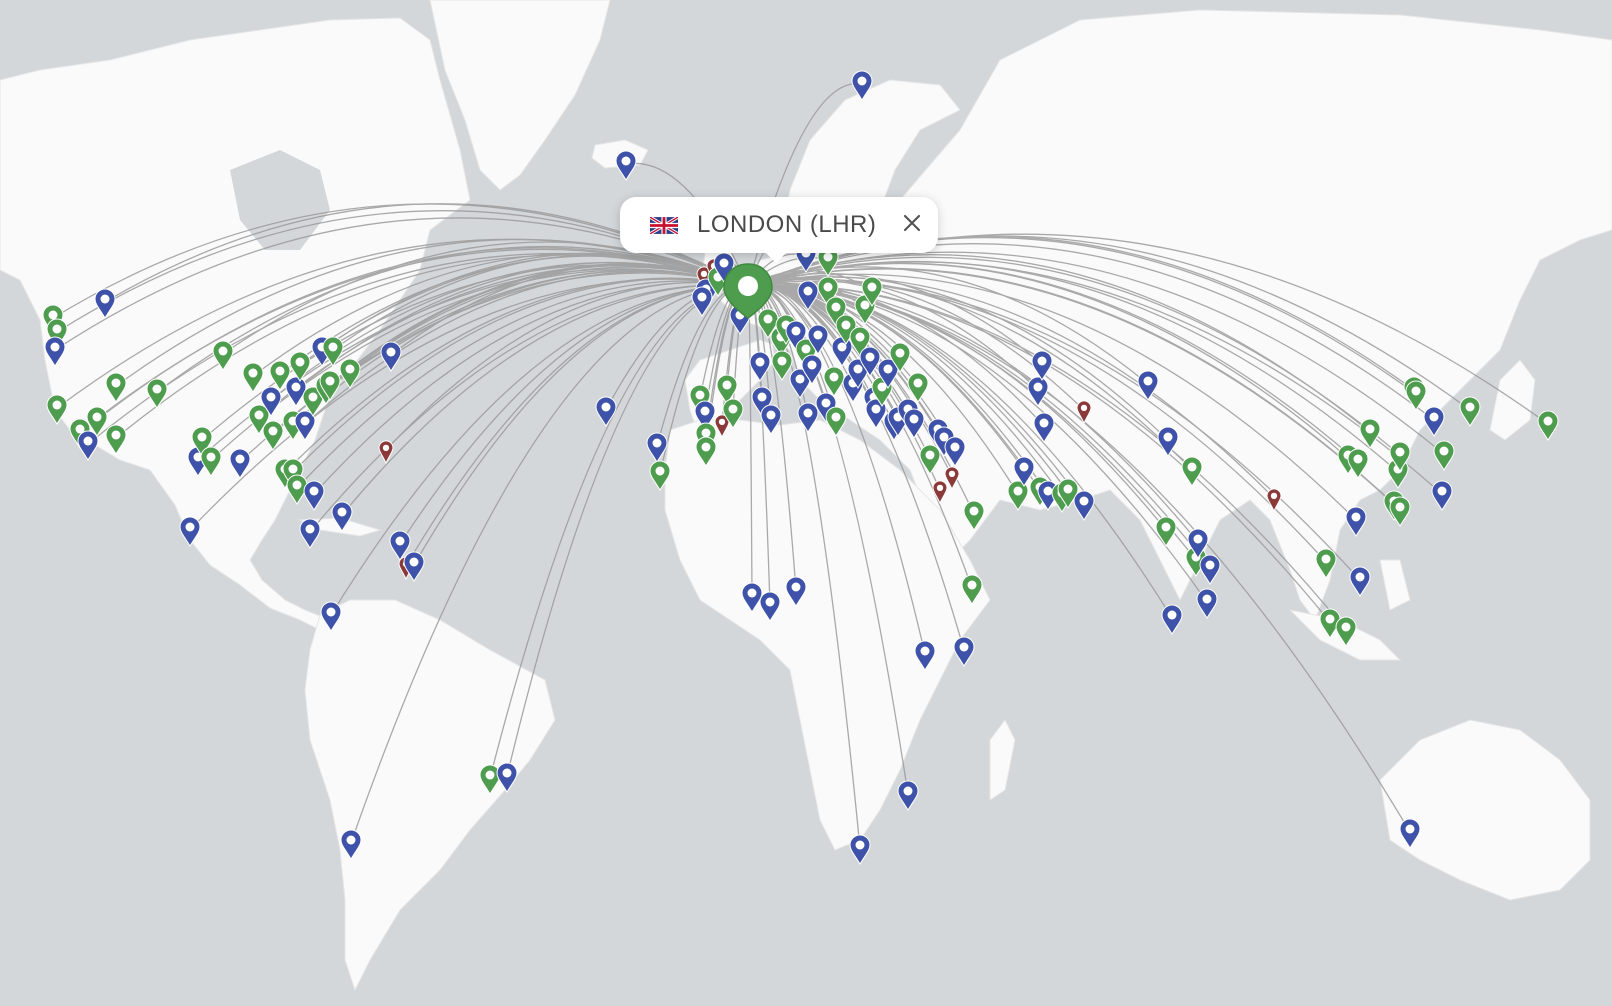 The image size is (1612, 1006). Describe the element at coordinates (912, 223) in the screenshot. I see `close-icon` at that location.